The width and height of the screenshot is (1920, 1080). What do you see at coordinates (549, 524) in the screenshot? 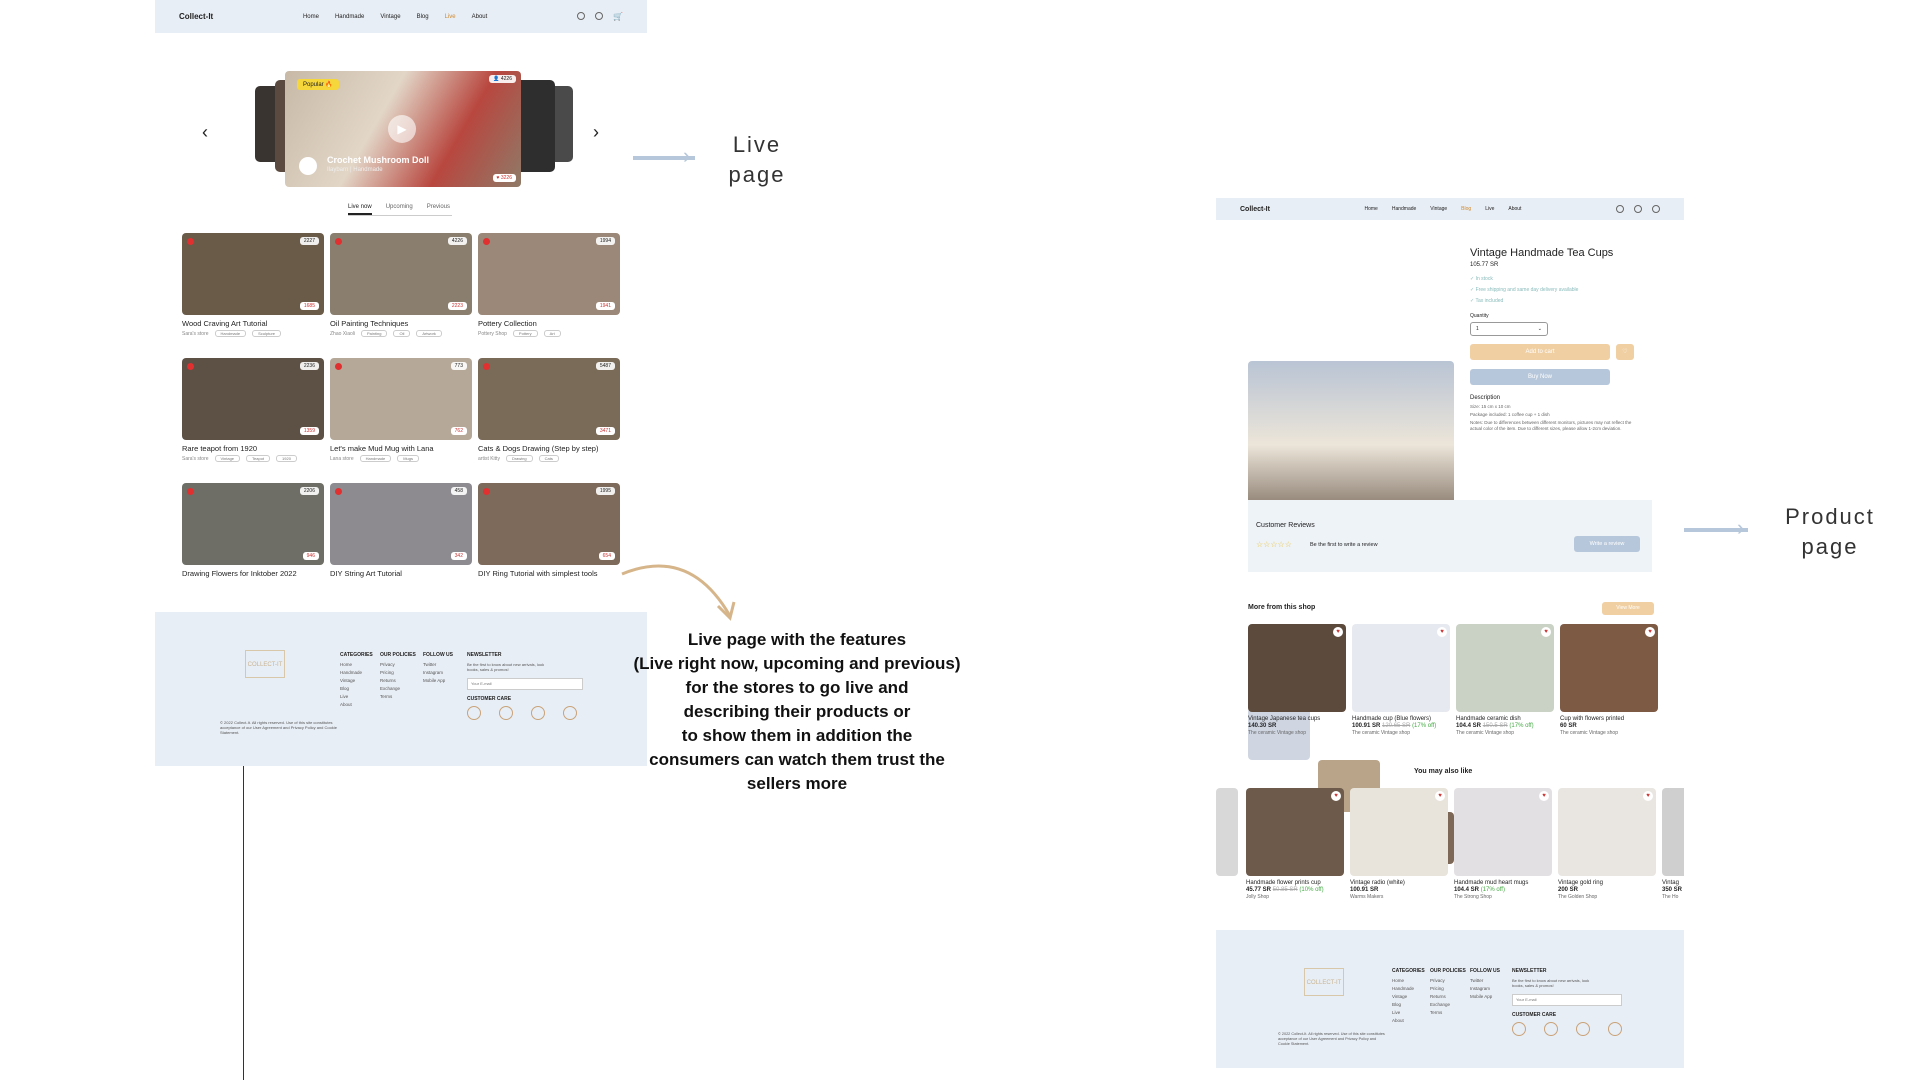
I see `live-card-thumbnail: 1995 654` at bounding box center [549, 524].